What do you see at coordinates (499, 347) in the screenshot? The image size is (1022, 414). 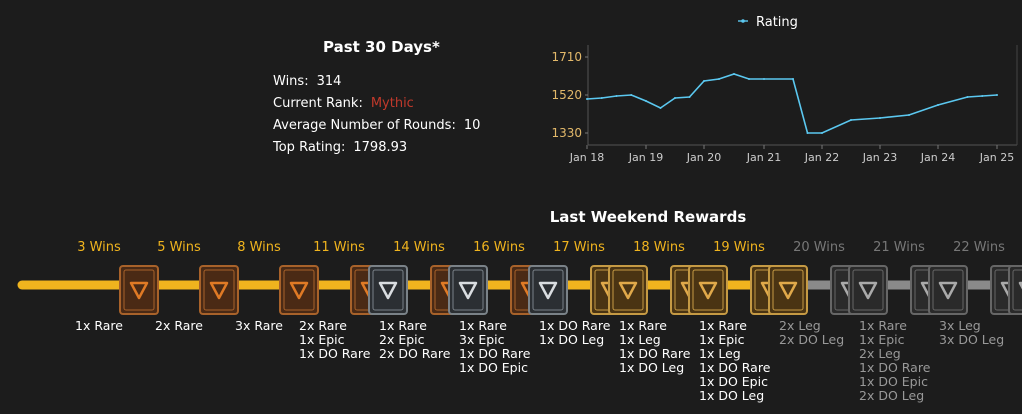 I see `tier-items: 1x Rare 3x Epic 1x DO Rare 1x DO Epic` at bounding box center [499, 347].